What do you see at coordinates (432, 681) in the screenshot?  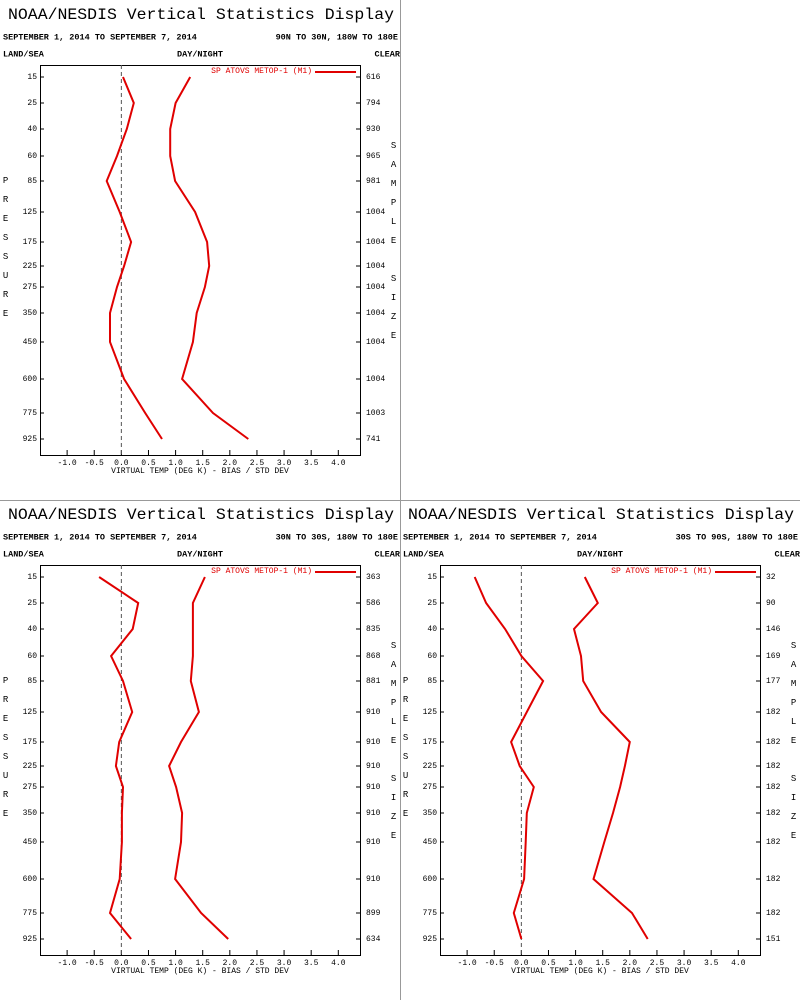 I see `y-tick-label: 85` at bounding box center [432, 681].